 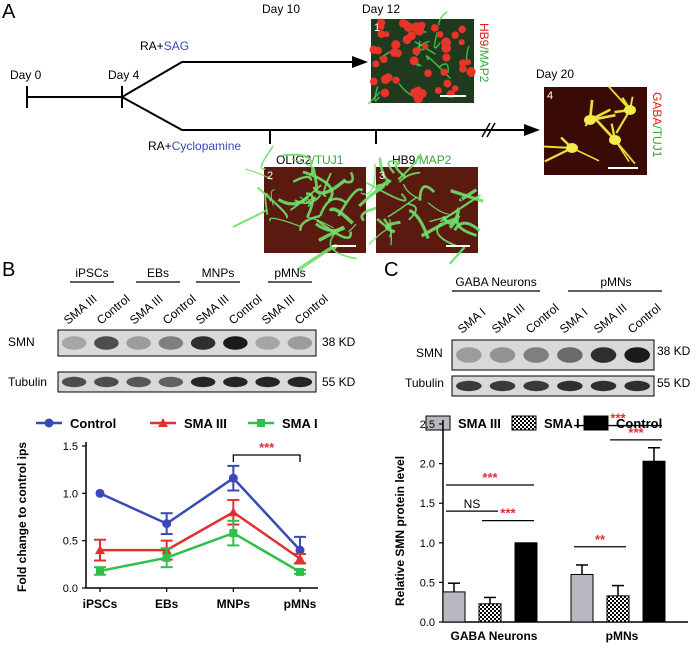 What do you see at coordinates (438, 423) in the screenshot?
I see `legend-swatch` at bounding box center [438, 423].